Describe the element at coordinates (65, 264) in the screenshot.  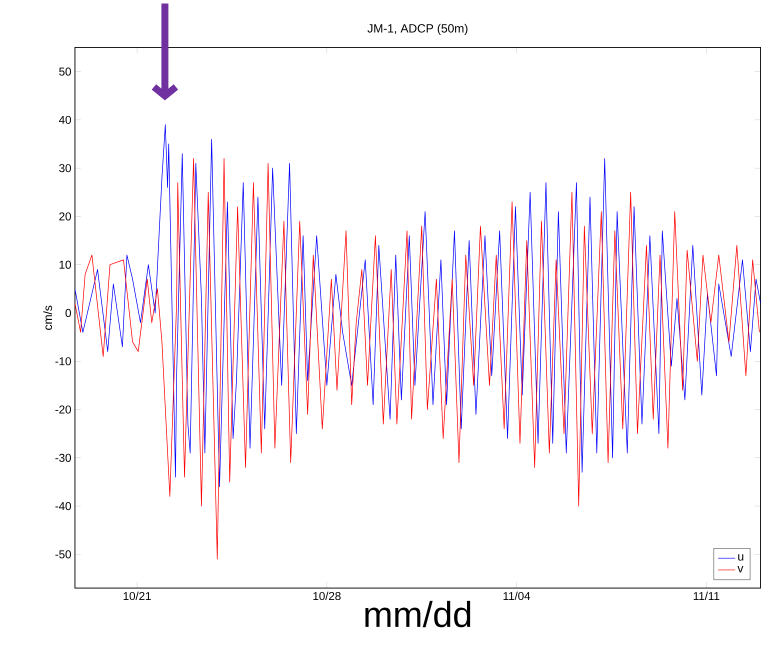
I see `y-tick-label: 10` at that location.